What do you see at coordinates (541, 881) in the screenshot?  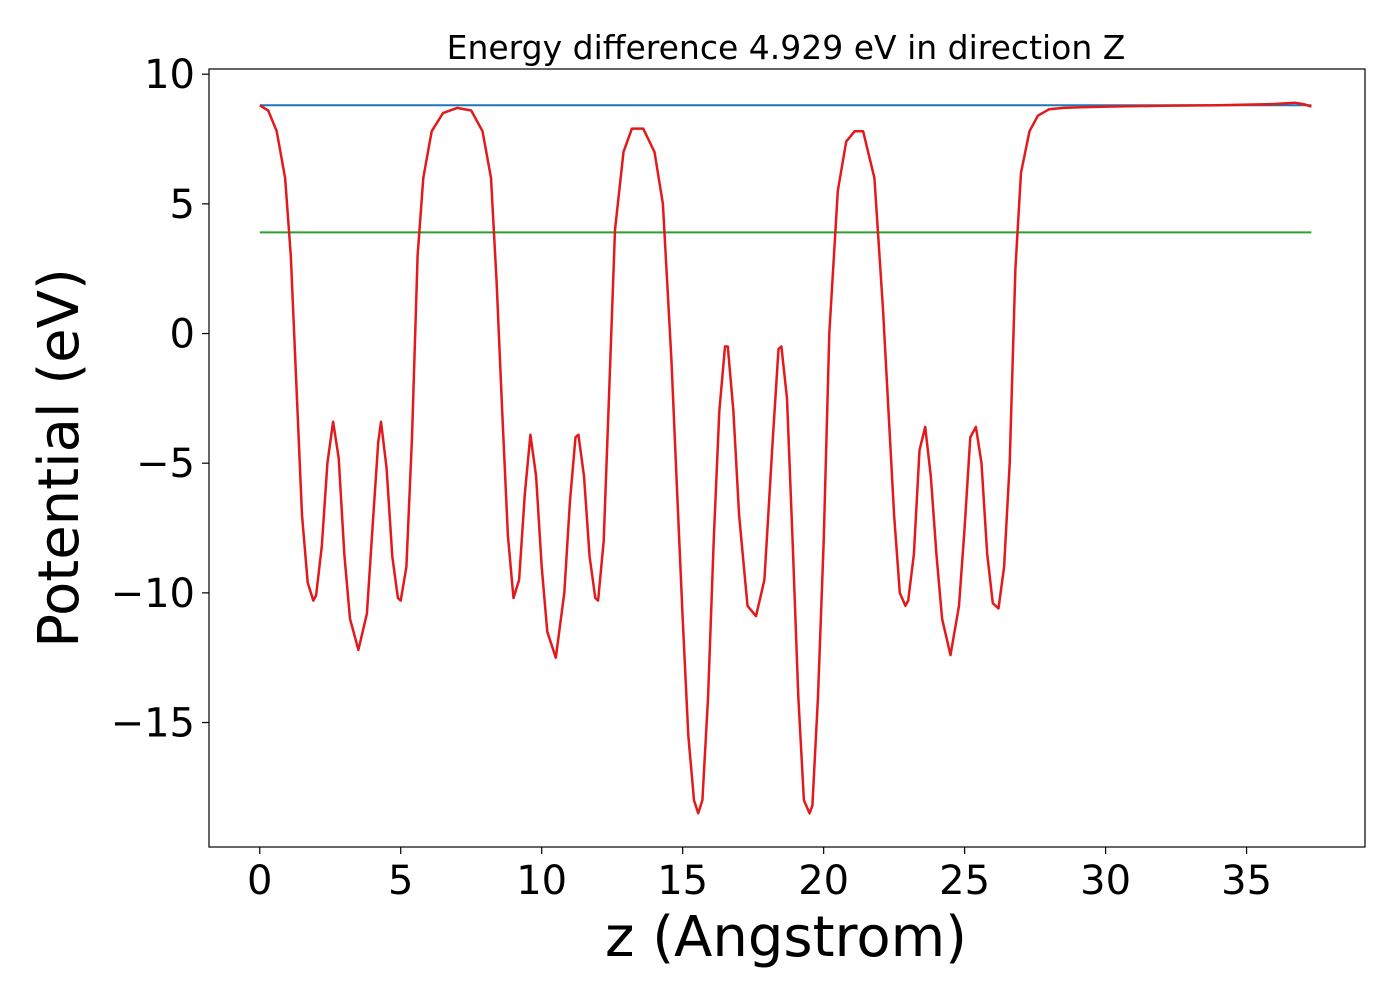 I see `x-tick-label: 10` at bounding box center [541, 881].